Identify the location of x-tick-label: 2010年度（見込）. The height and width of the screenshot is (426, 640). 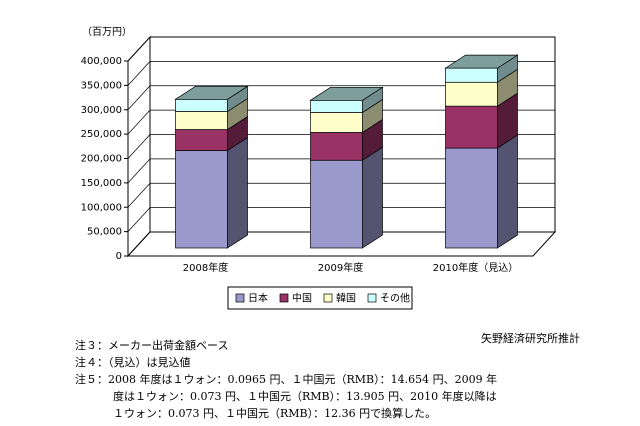
(475, 267).